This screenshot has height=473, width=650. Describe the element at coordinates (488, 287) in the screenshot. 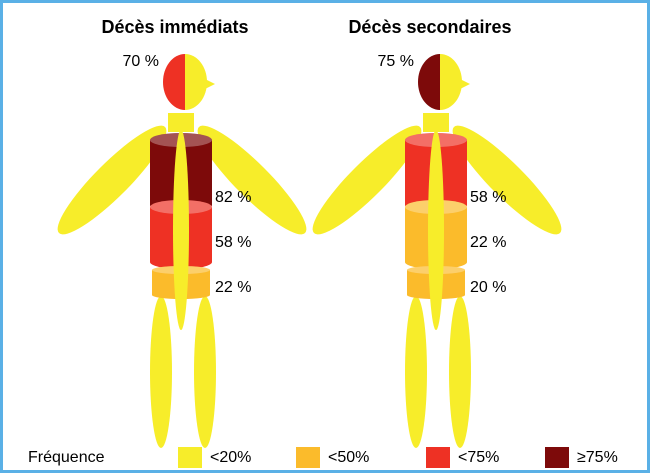

I see `segment-label: 20 %` at that location.